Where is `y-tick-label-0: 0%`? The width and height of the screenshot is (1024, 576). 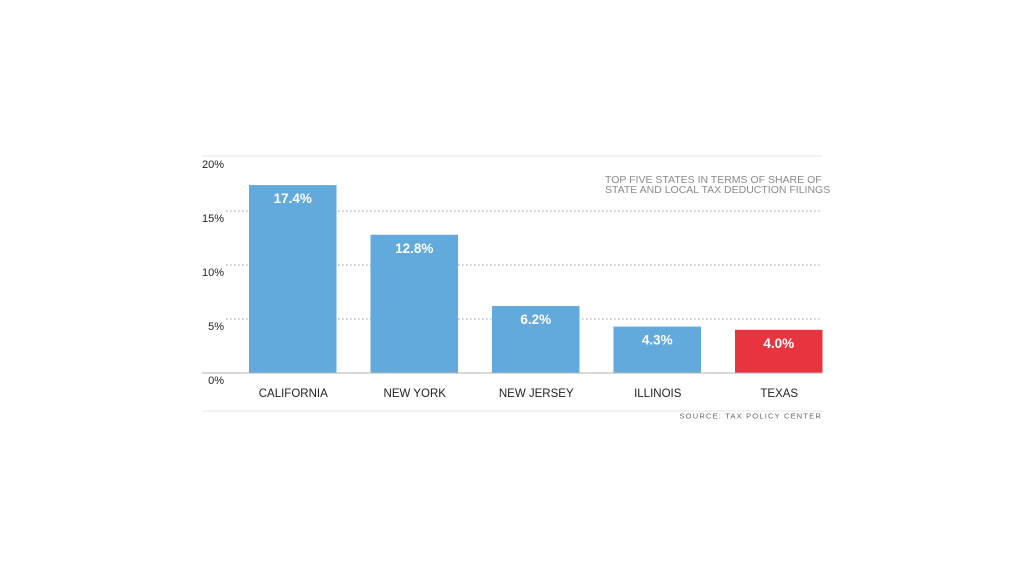
y-tick-label-0: 0% is located at coordinates (216, 381).